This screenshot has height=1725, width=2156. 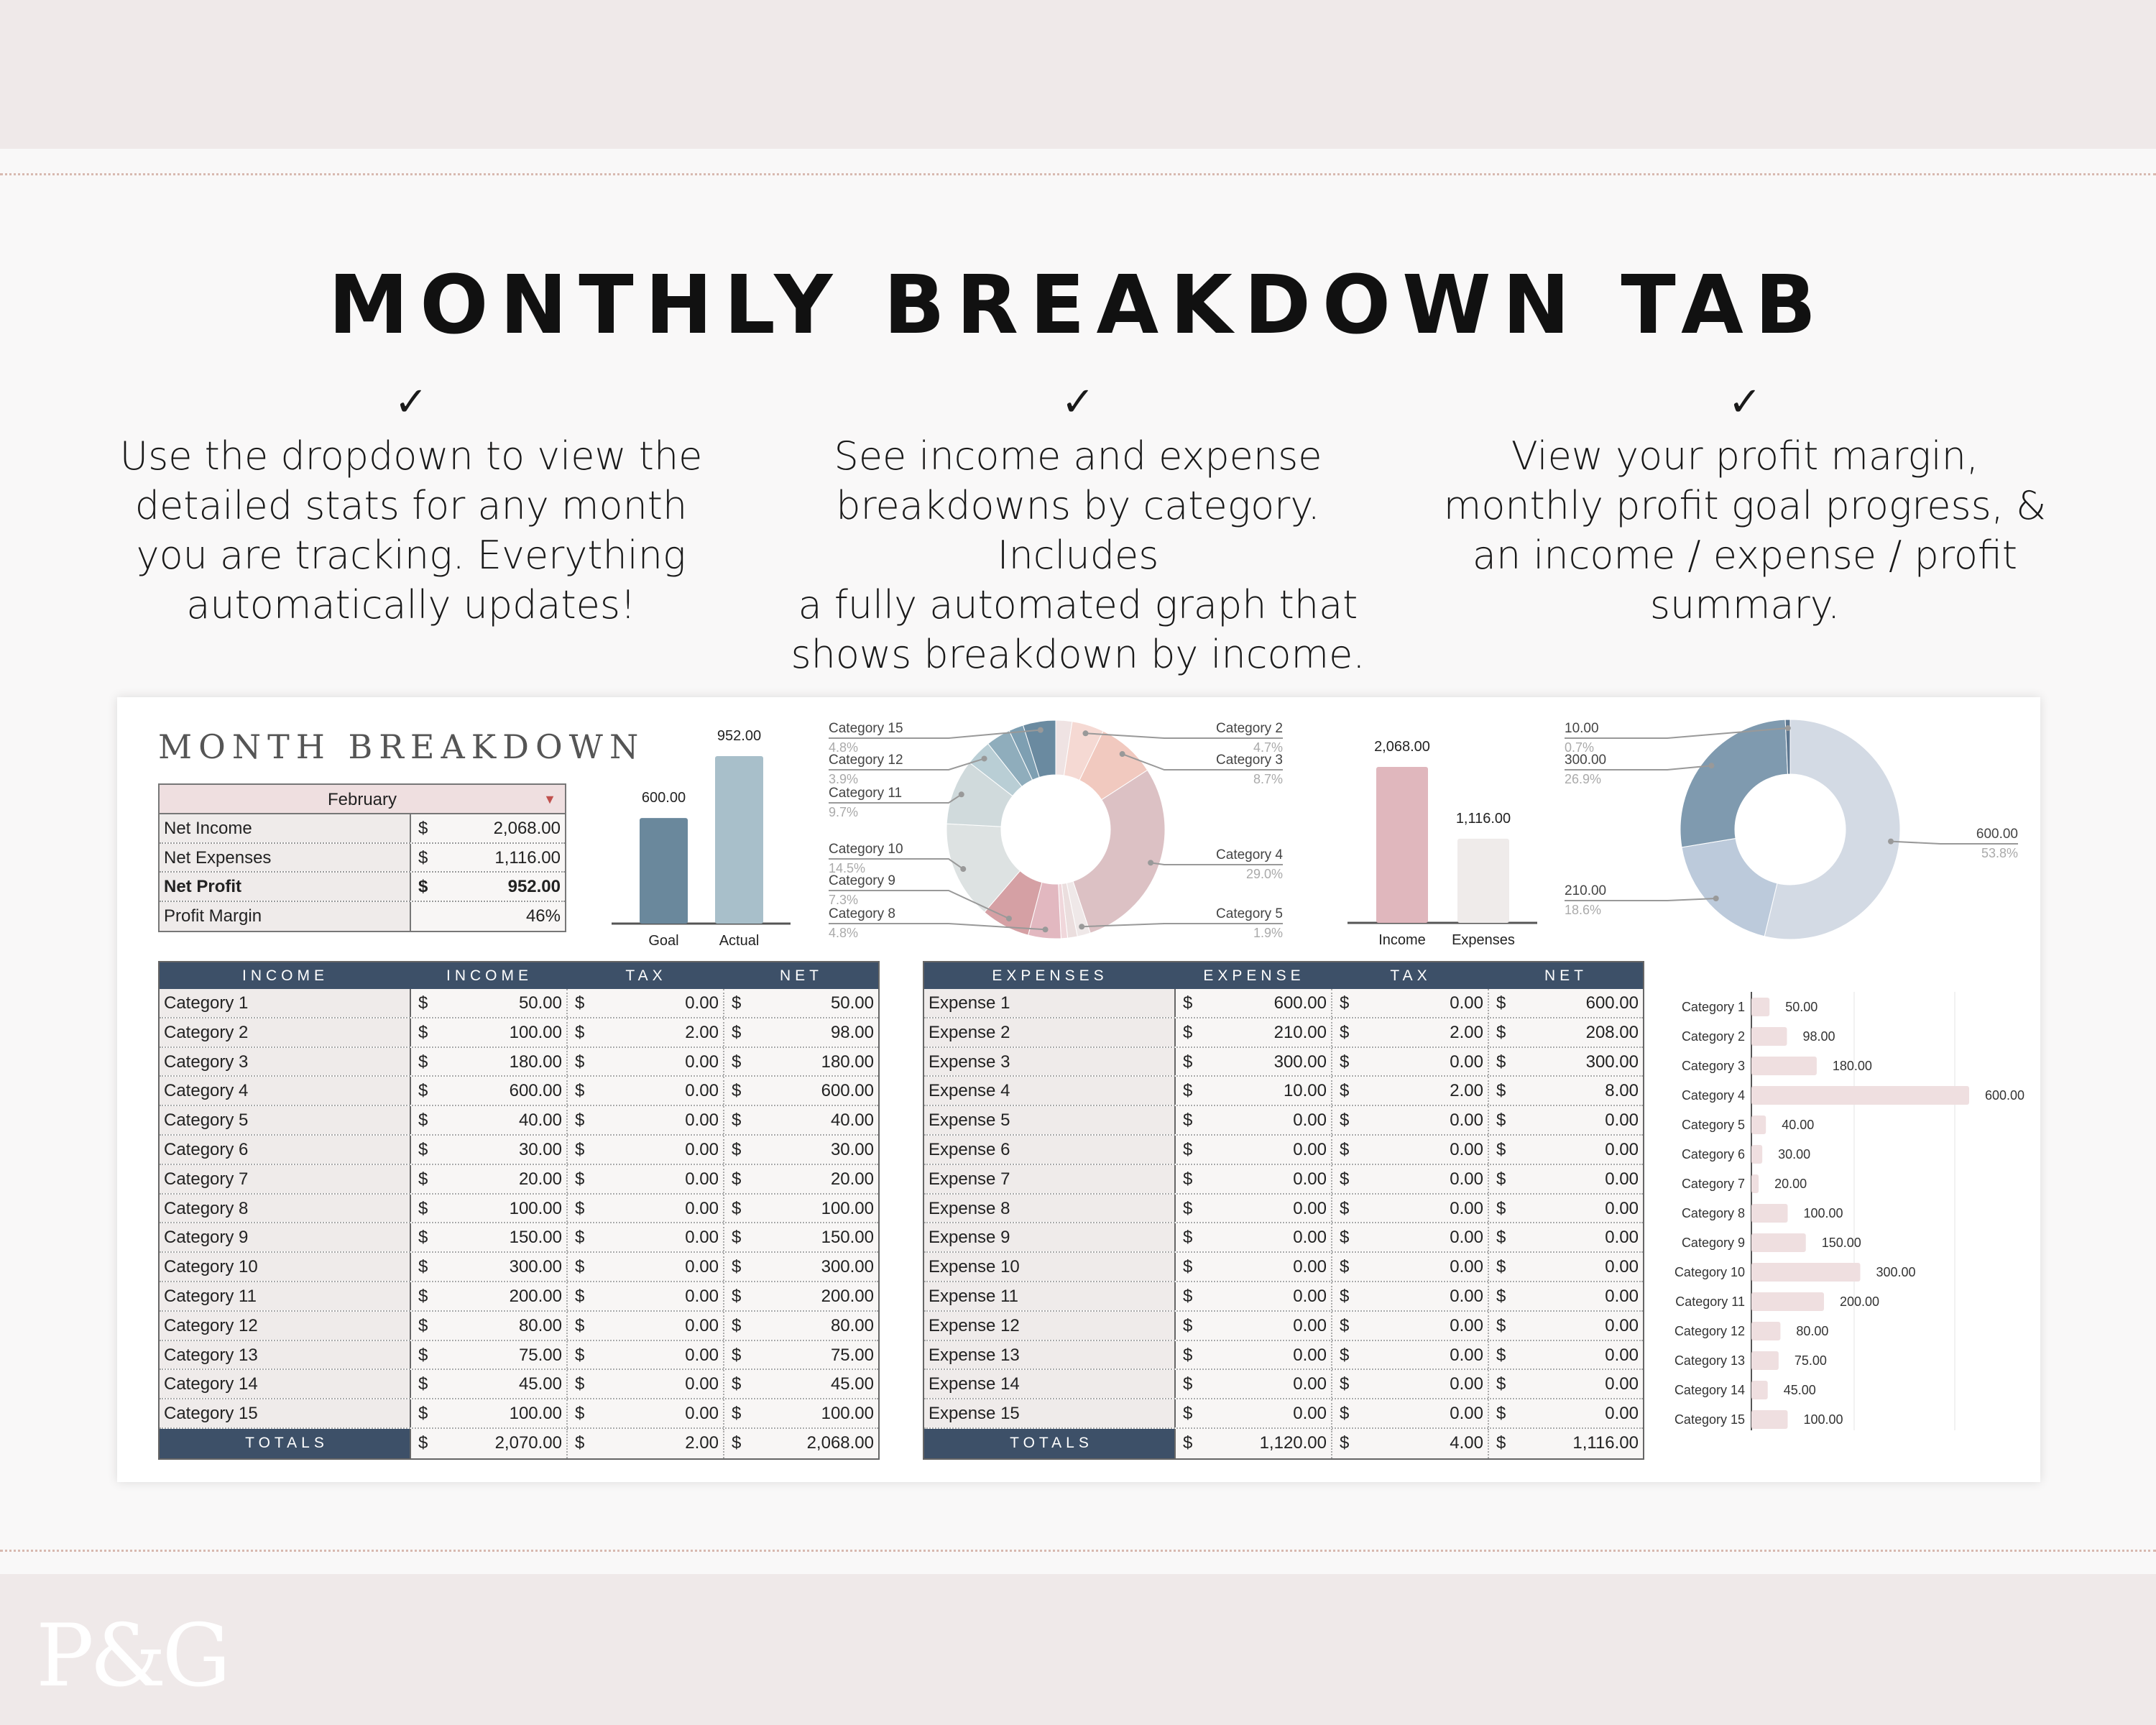 What do you see at coordinates (801, 1443) in the screenshot?
I see `amount-cell: $2,068.00` at bounding box center [801, 1443].